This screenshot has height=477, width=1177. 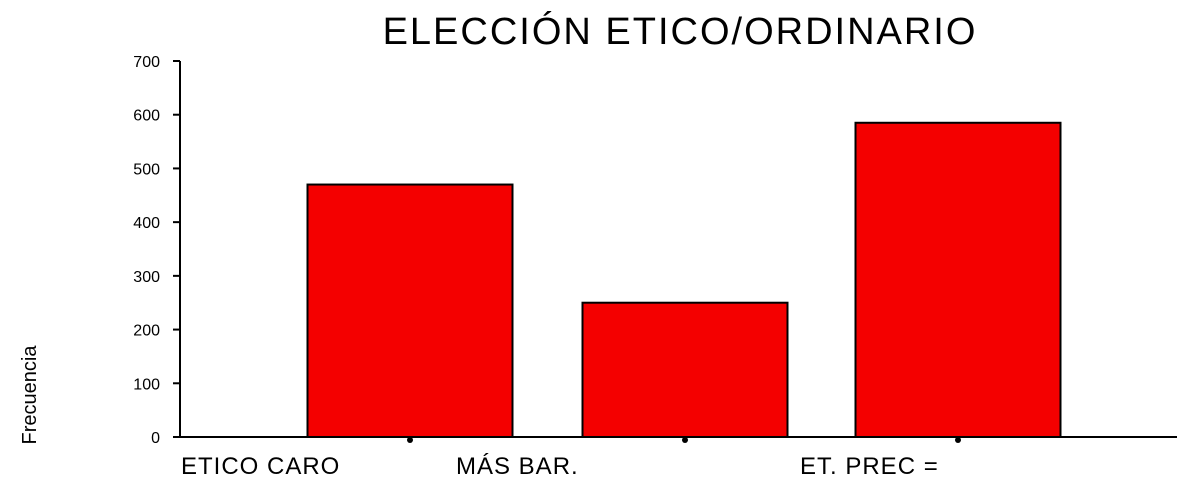 What do you see at coordinates (146, 331) in the screenshot?
I see `y-tick-label: 200` at bounding box center [146, 331].